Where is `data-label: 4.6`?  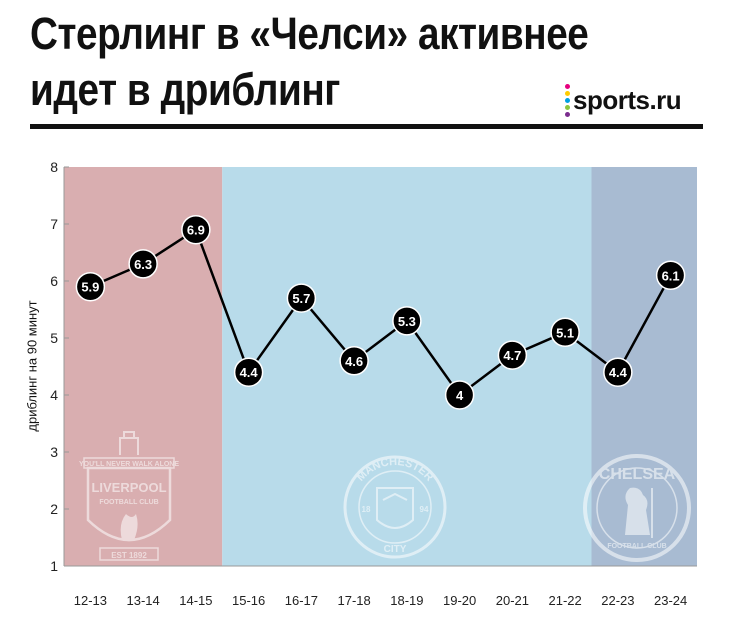
data-label: 4.6 is located at coordinates (354, 361).